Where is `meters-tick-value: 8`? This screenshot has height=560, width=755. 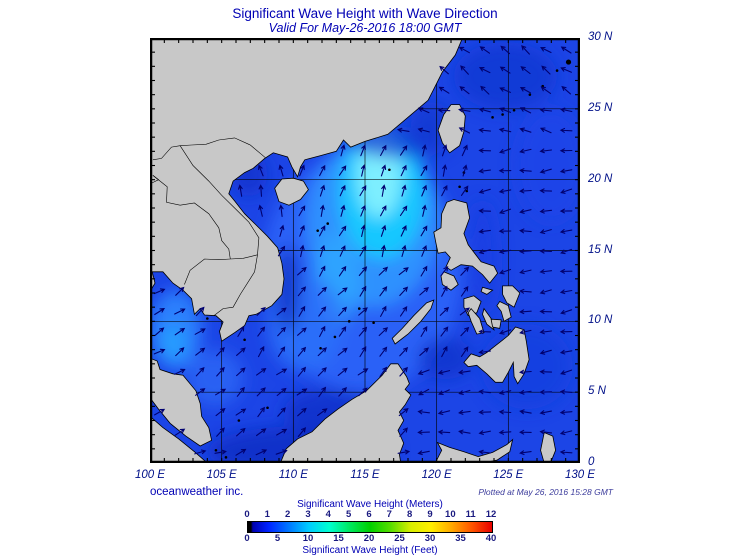 meters-tick-value: 8 is located at coordinates (410, 514).